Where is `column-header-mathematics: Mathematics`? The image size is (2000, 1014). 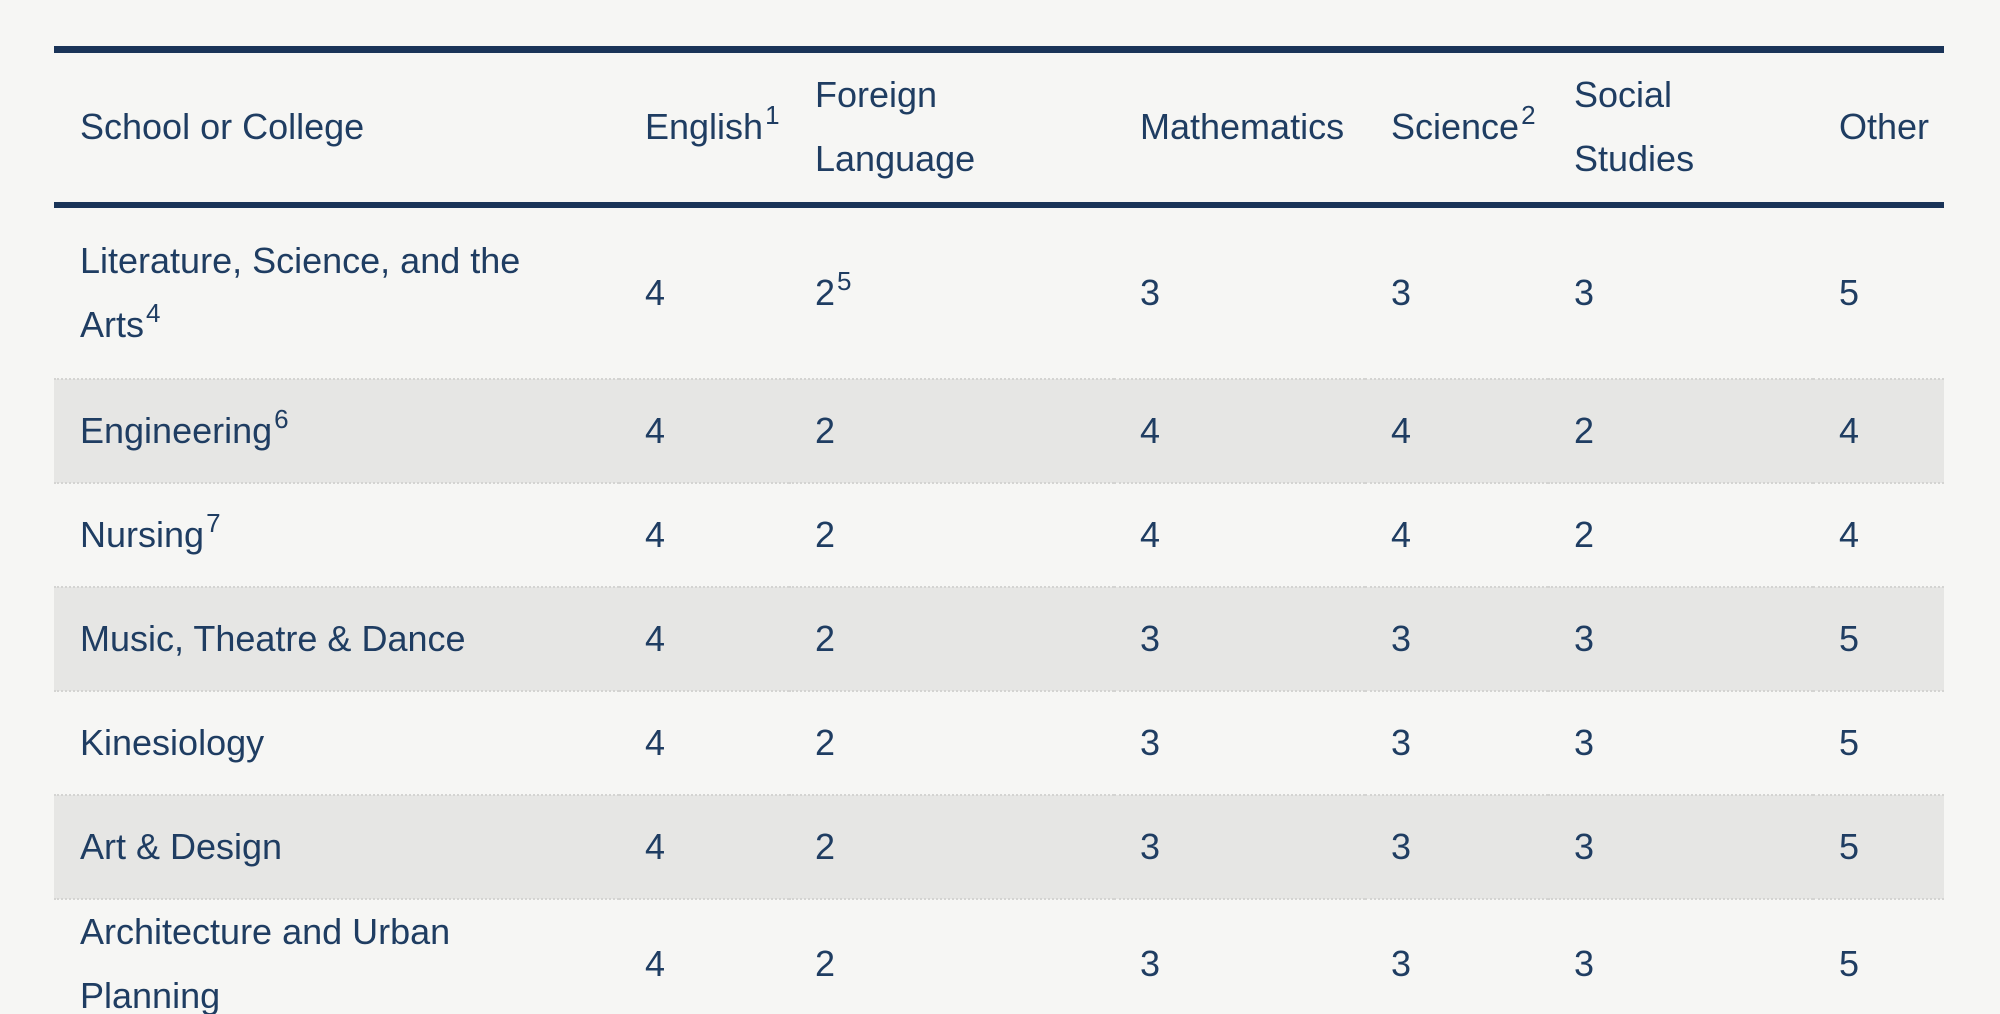
column-header-mathematics: Mathematics is located at coordinates (1239, 128).